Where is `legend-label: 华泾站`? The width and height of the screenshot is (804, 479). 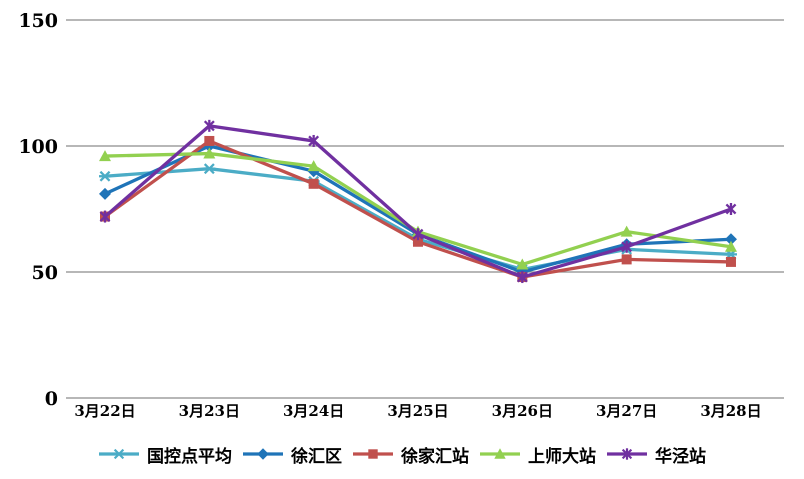
legend-label: 华泾站 is located at coordinates (680, 456).